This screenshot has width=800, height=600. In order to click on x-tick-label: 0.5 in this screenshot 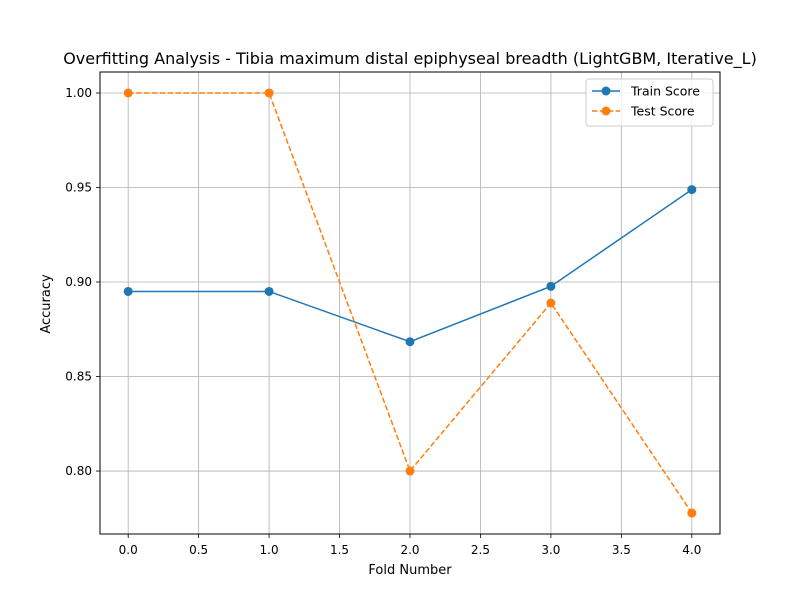, I will do `click(198, 550)`.